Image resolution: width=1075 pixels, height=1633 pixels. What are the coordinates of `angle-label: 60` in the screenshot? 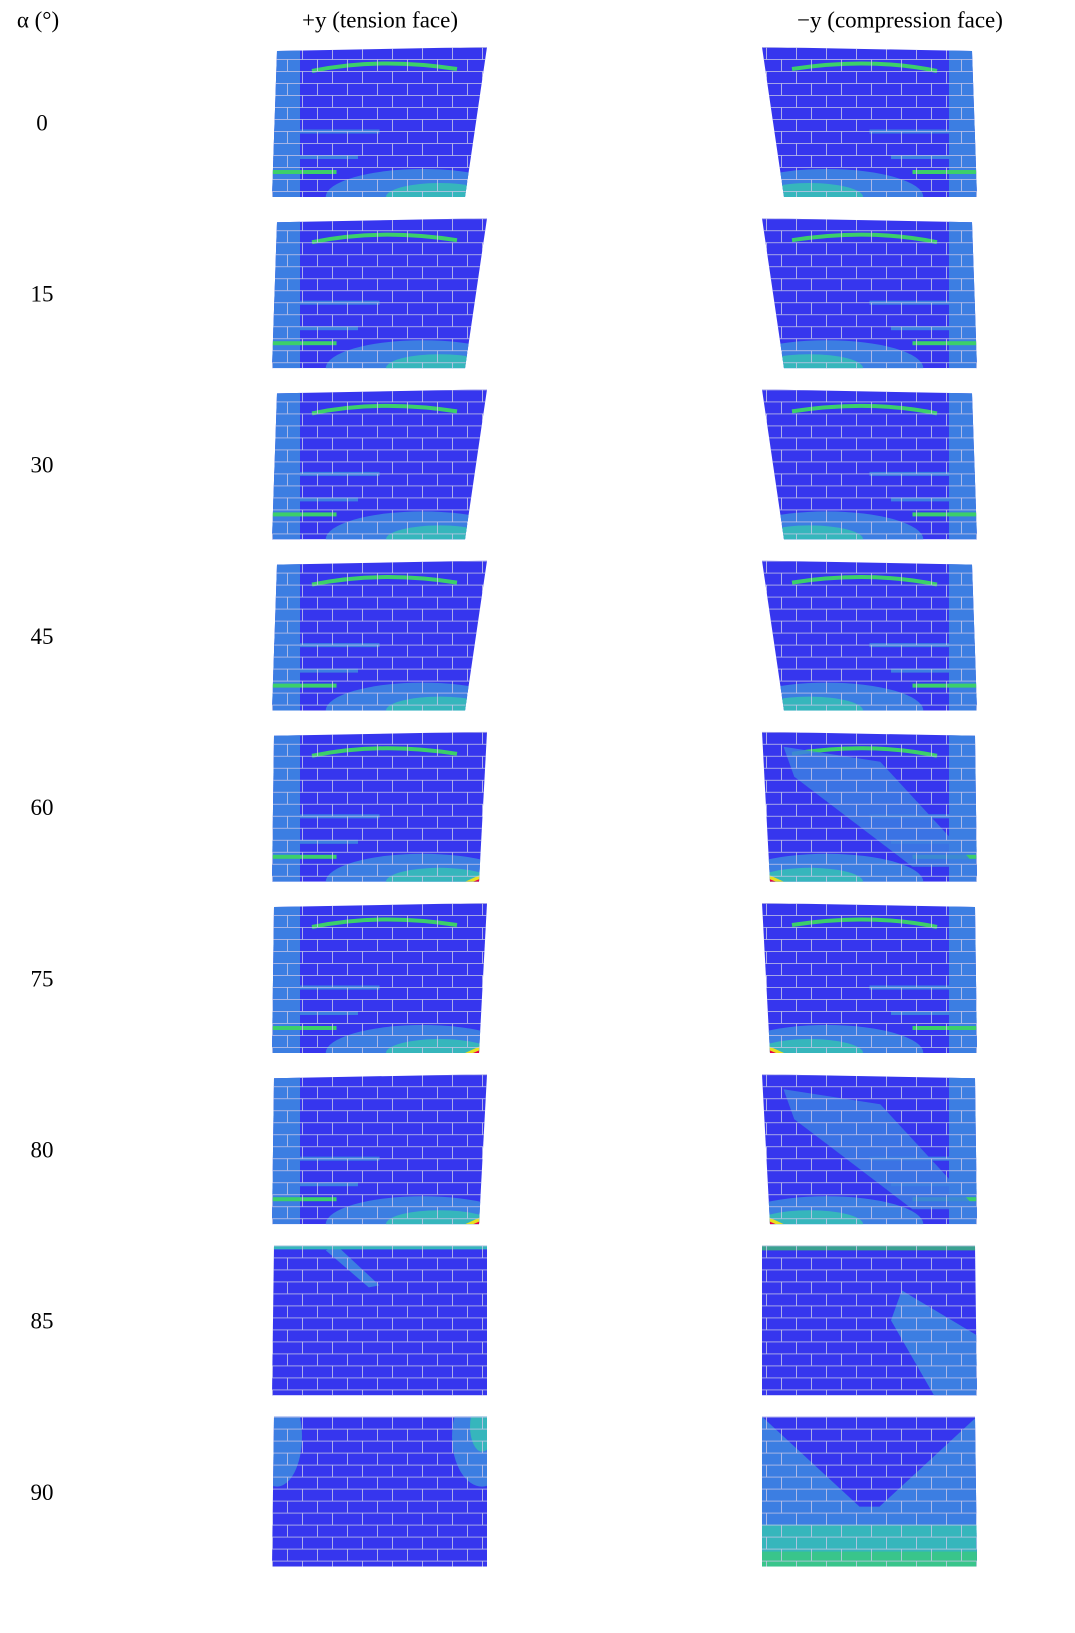 It's located at (42, 807).